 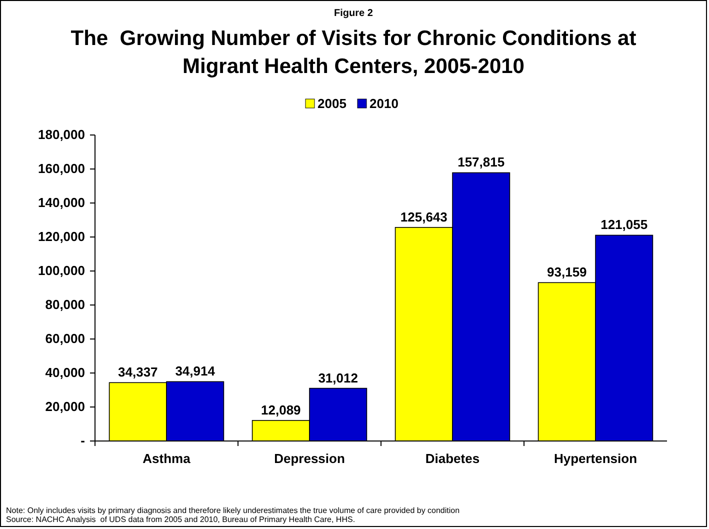 I want to click on text: Note: Only includes visits by primary diagnosis and therefore likely underestimates the true volume of care provided by condition, so click(x=233, y=510).